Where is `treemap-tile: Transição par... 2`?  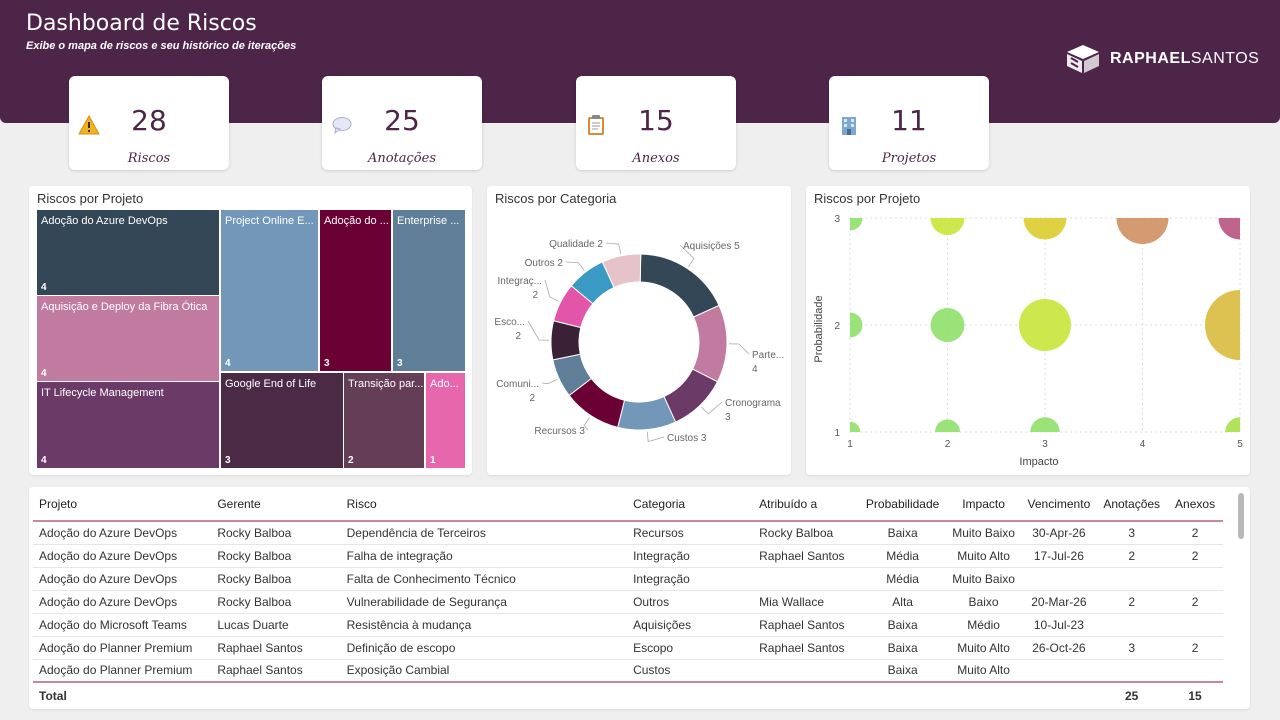 treemap-tile: Transição par... 2 is located at coordinates (384, 420).